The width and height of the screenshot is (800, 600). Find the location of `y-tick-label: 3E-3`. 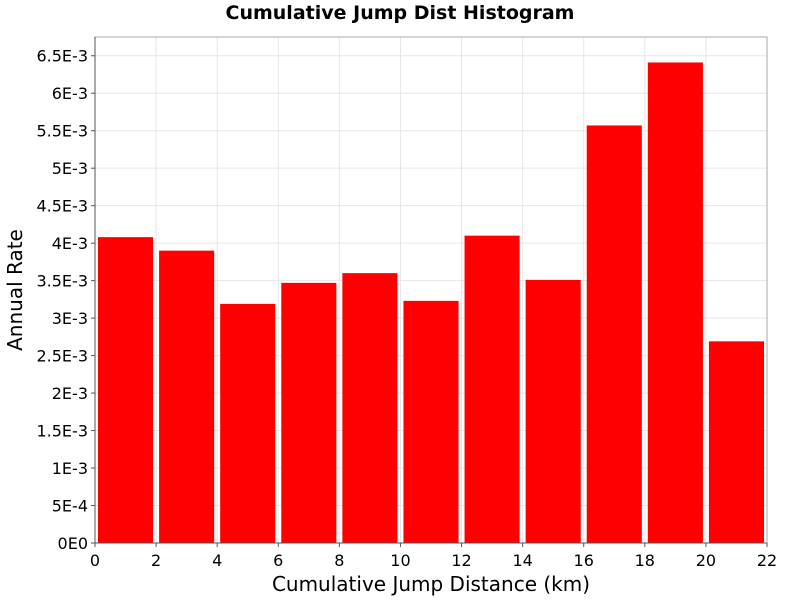

y-tick-label: 3E-3 is located at coordinates (70, 318).